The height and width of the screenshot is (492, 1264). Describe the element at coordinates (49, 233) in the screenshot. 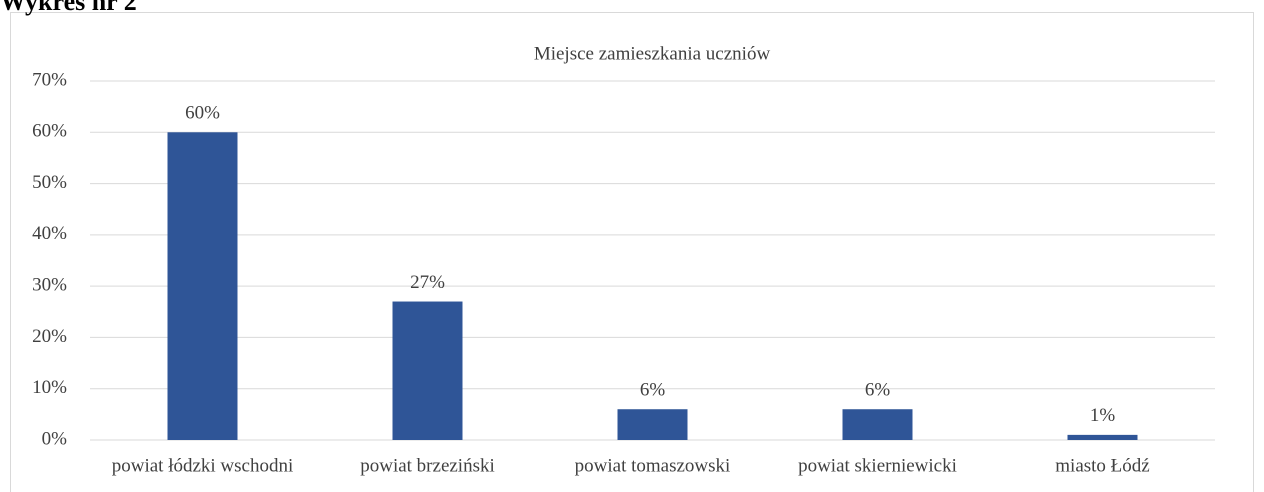

I see `y-tick-label: 40%` at that location.